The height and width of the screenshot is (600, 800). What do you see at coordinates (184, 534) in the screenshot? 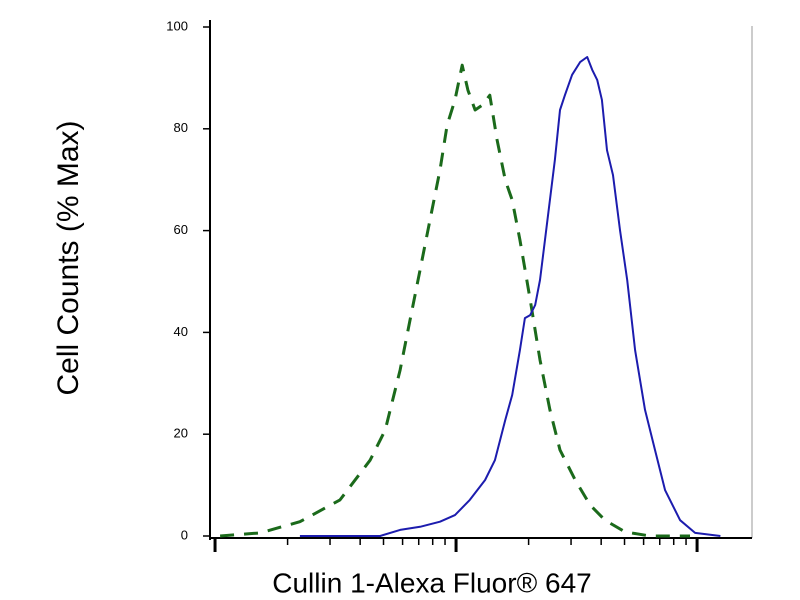
I see `y-tick-label: 0` at bounding box center [184, 534].